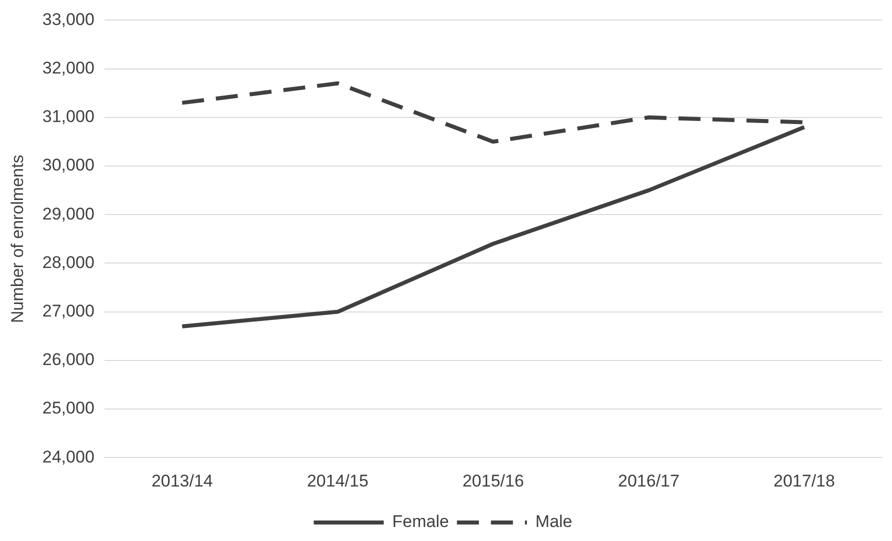 The image size is (892, 541). What do you see at coordinates (553, 522) in the screenshot?
I see `legend-label: Male` at bounding box center [553, 522].